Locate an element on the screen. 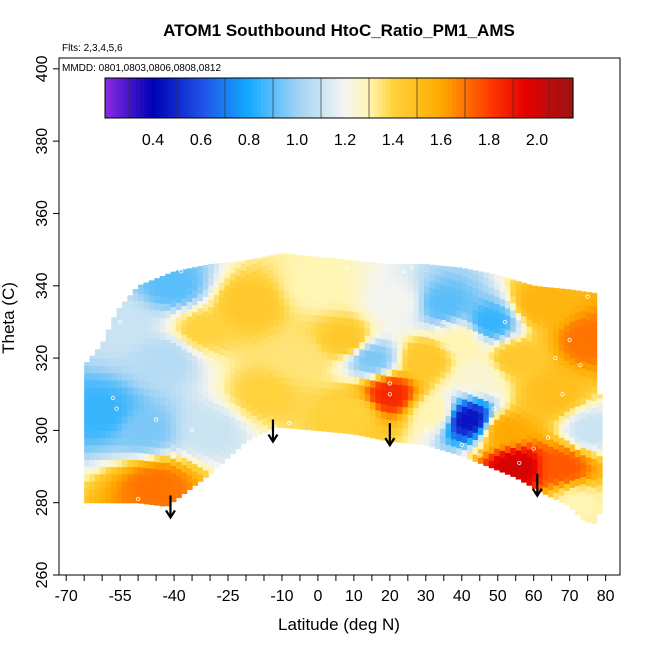  arrow-marker is located at coordinates (273, 431).